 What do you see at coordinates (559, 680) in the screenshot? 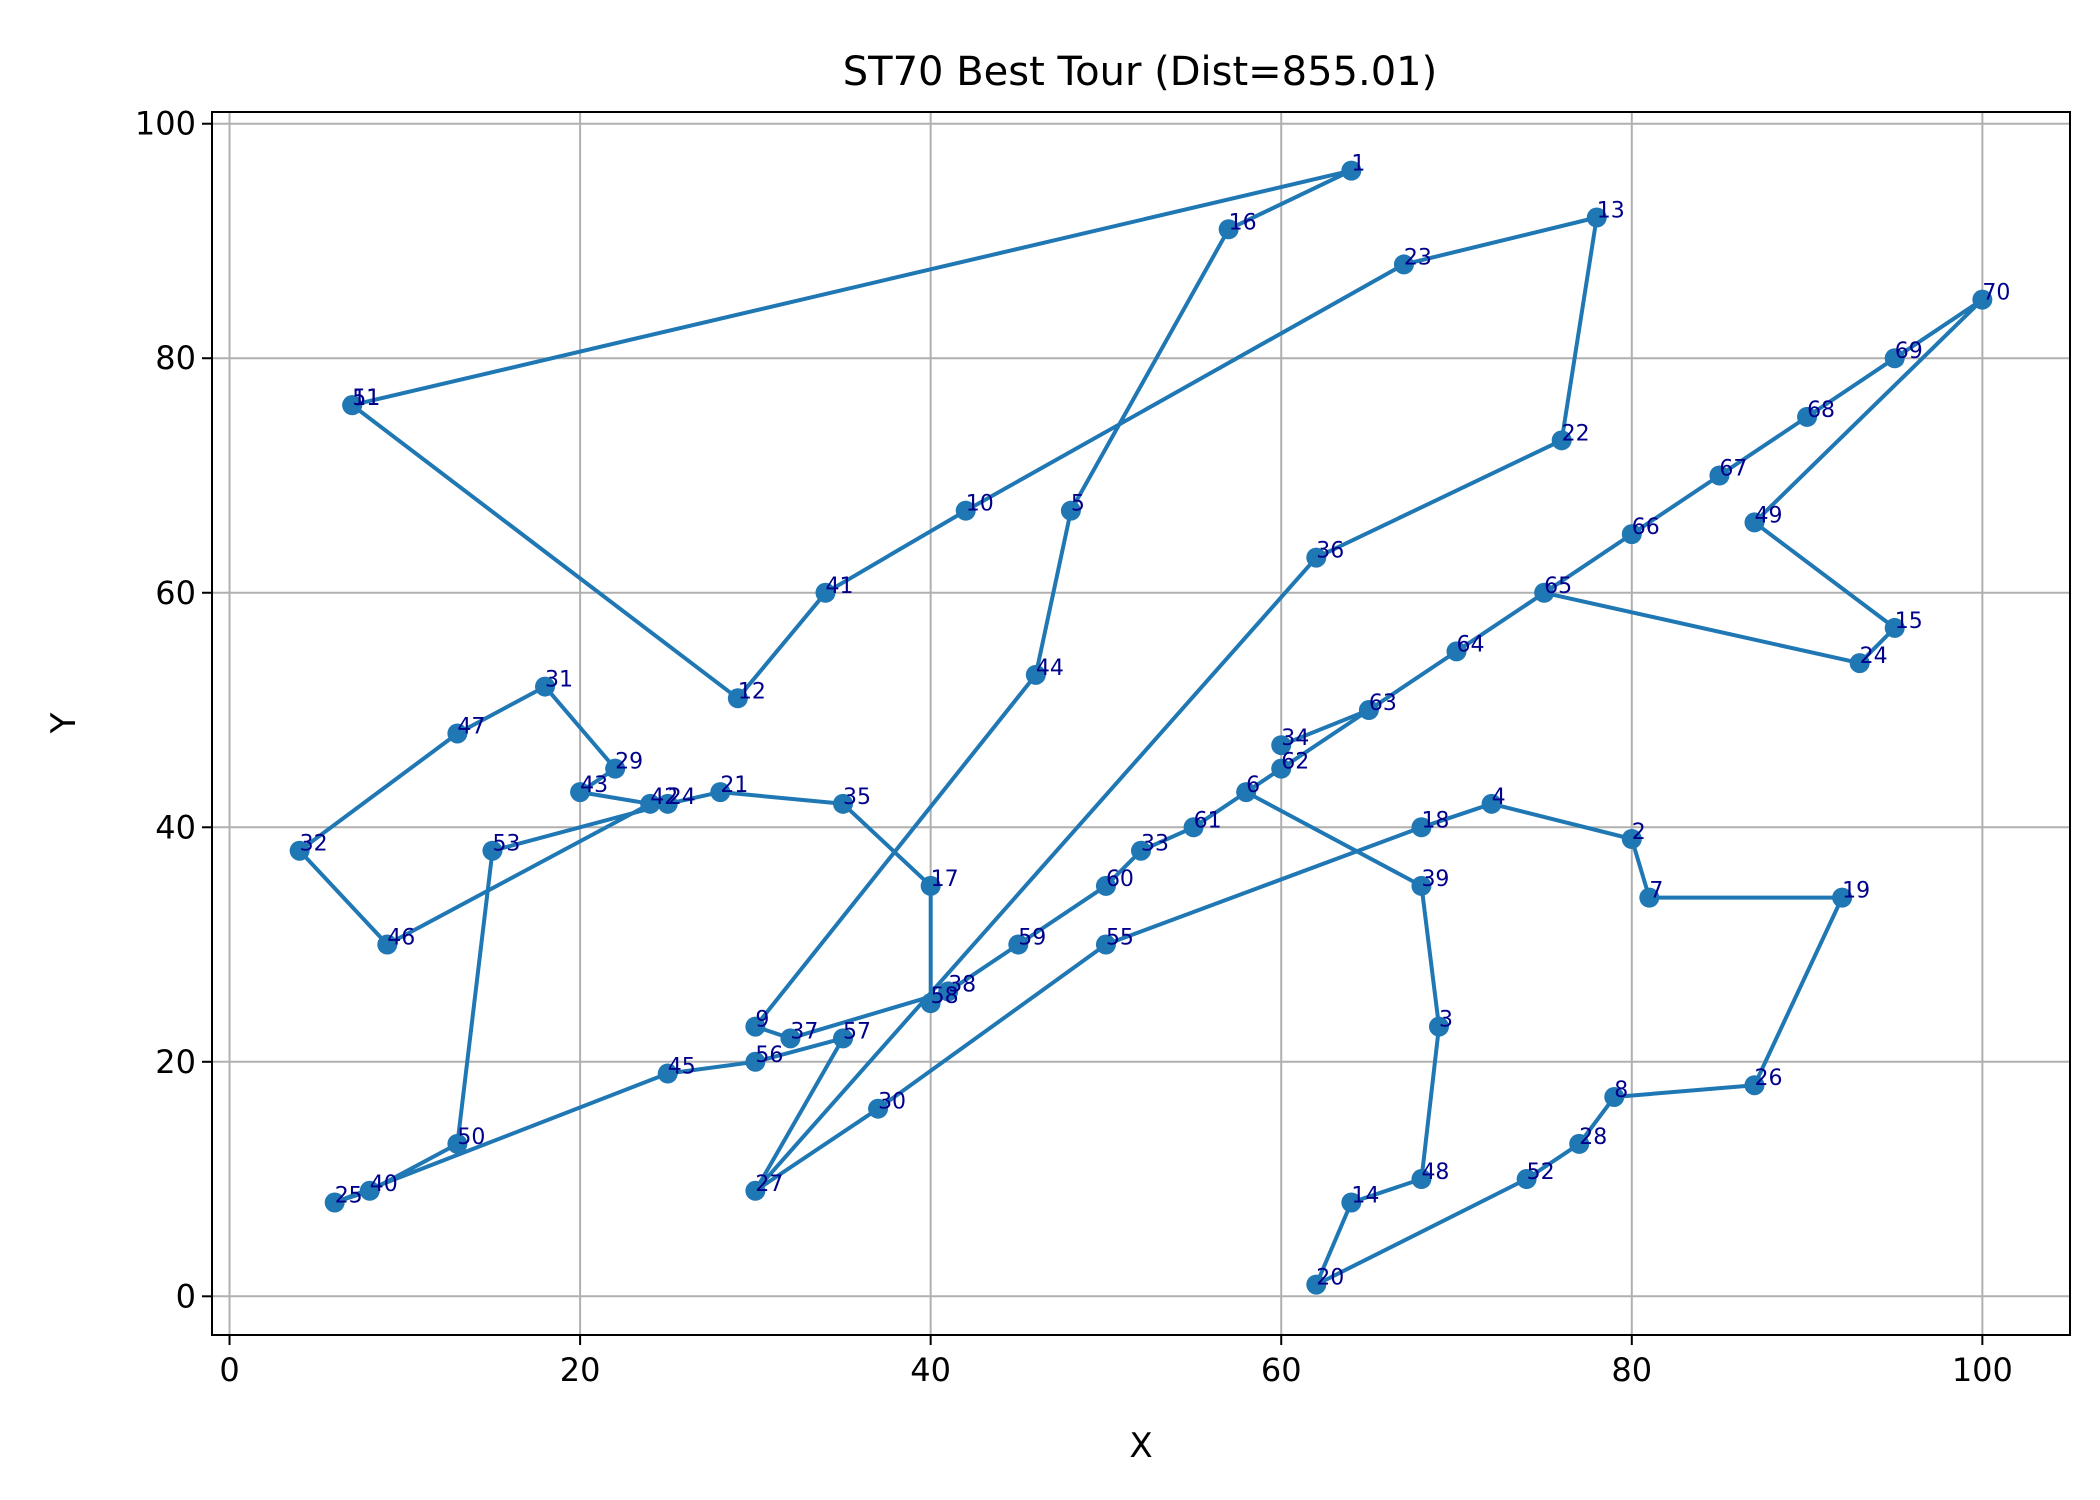
I see `node-label: 31` at bounding box center [559, 680].